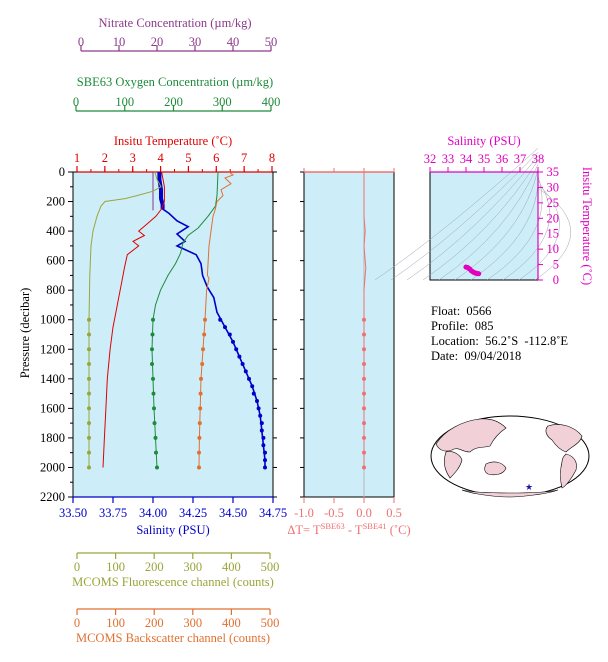  I want to click on ts-salinity-axis-title: Salinity (PSU), so click(483, 141).